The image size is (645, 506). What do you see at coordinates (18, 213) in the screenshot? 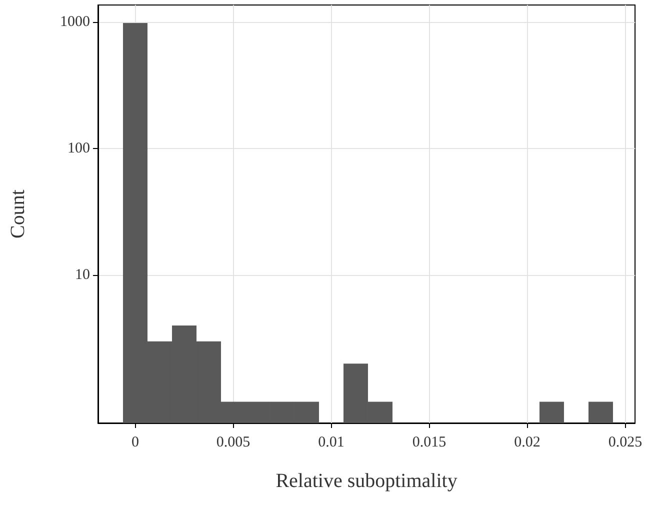
I see `y-axis-title: Count` at bounding box center [18, 213].